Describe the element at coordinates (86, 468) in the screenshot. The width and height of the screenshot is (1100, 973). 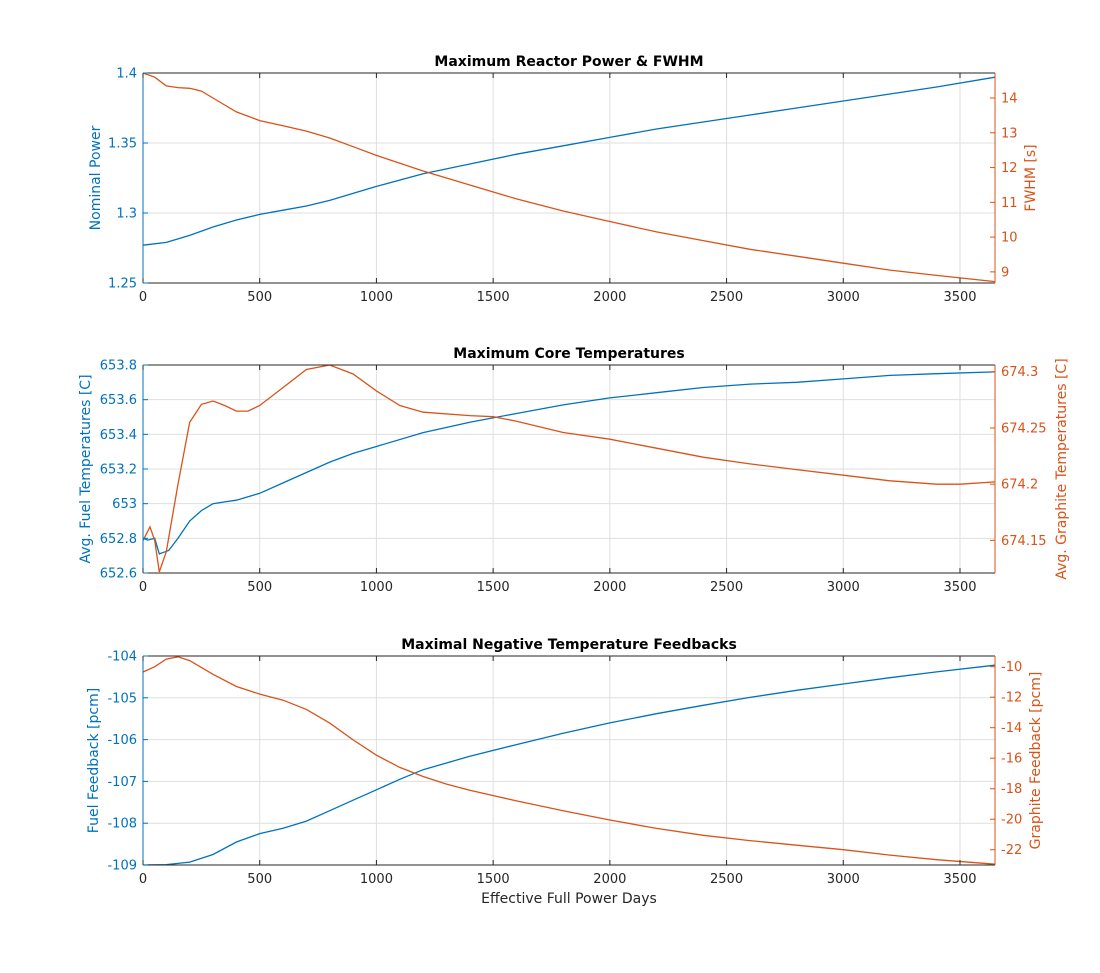
I see `left-y-axis-label: Avg. Fuel Temperatures [C]` at that location.